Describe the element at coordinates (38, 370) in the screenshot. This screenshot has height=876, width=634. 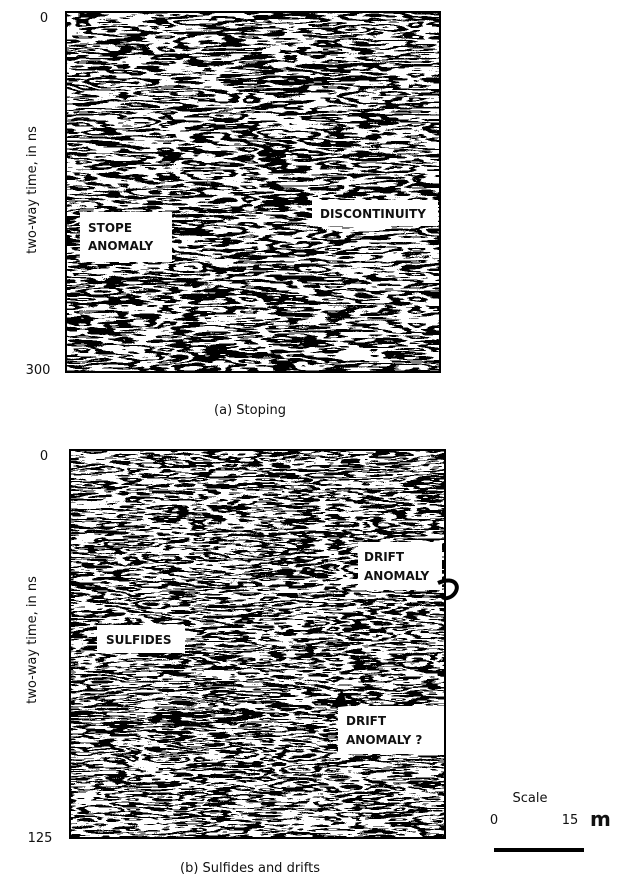
I see `bottom-tick: 300` at that location.